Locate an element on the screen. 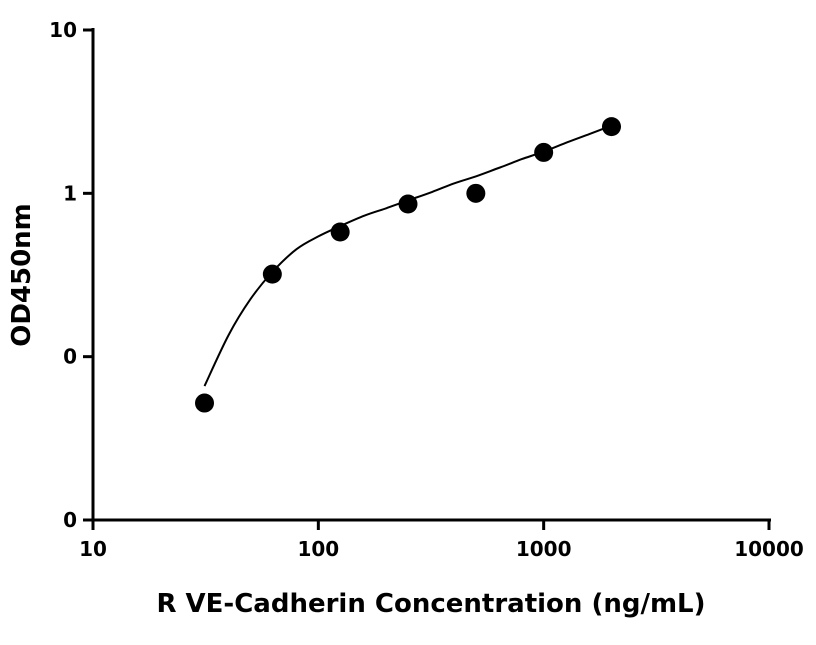 The height and width of the screenshot is (645, 816). x-tick-label: 100 is located at coordinates (318, 549).